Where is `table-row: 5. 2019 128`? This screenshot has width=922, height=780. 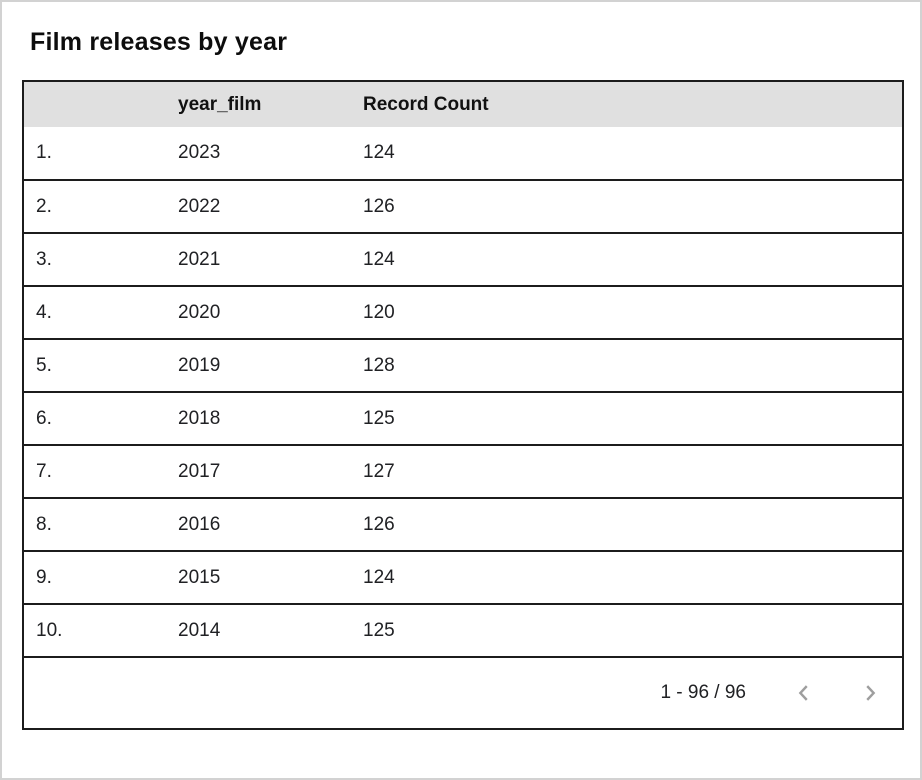 table-row: 5. 2019 128 is located at coordinates (463, 365).